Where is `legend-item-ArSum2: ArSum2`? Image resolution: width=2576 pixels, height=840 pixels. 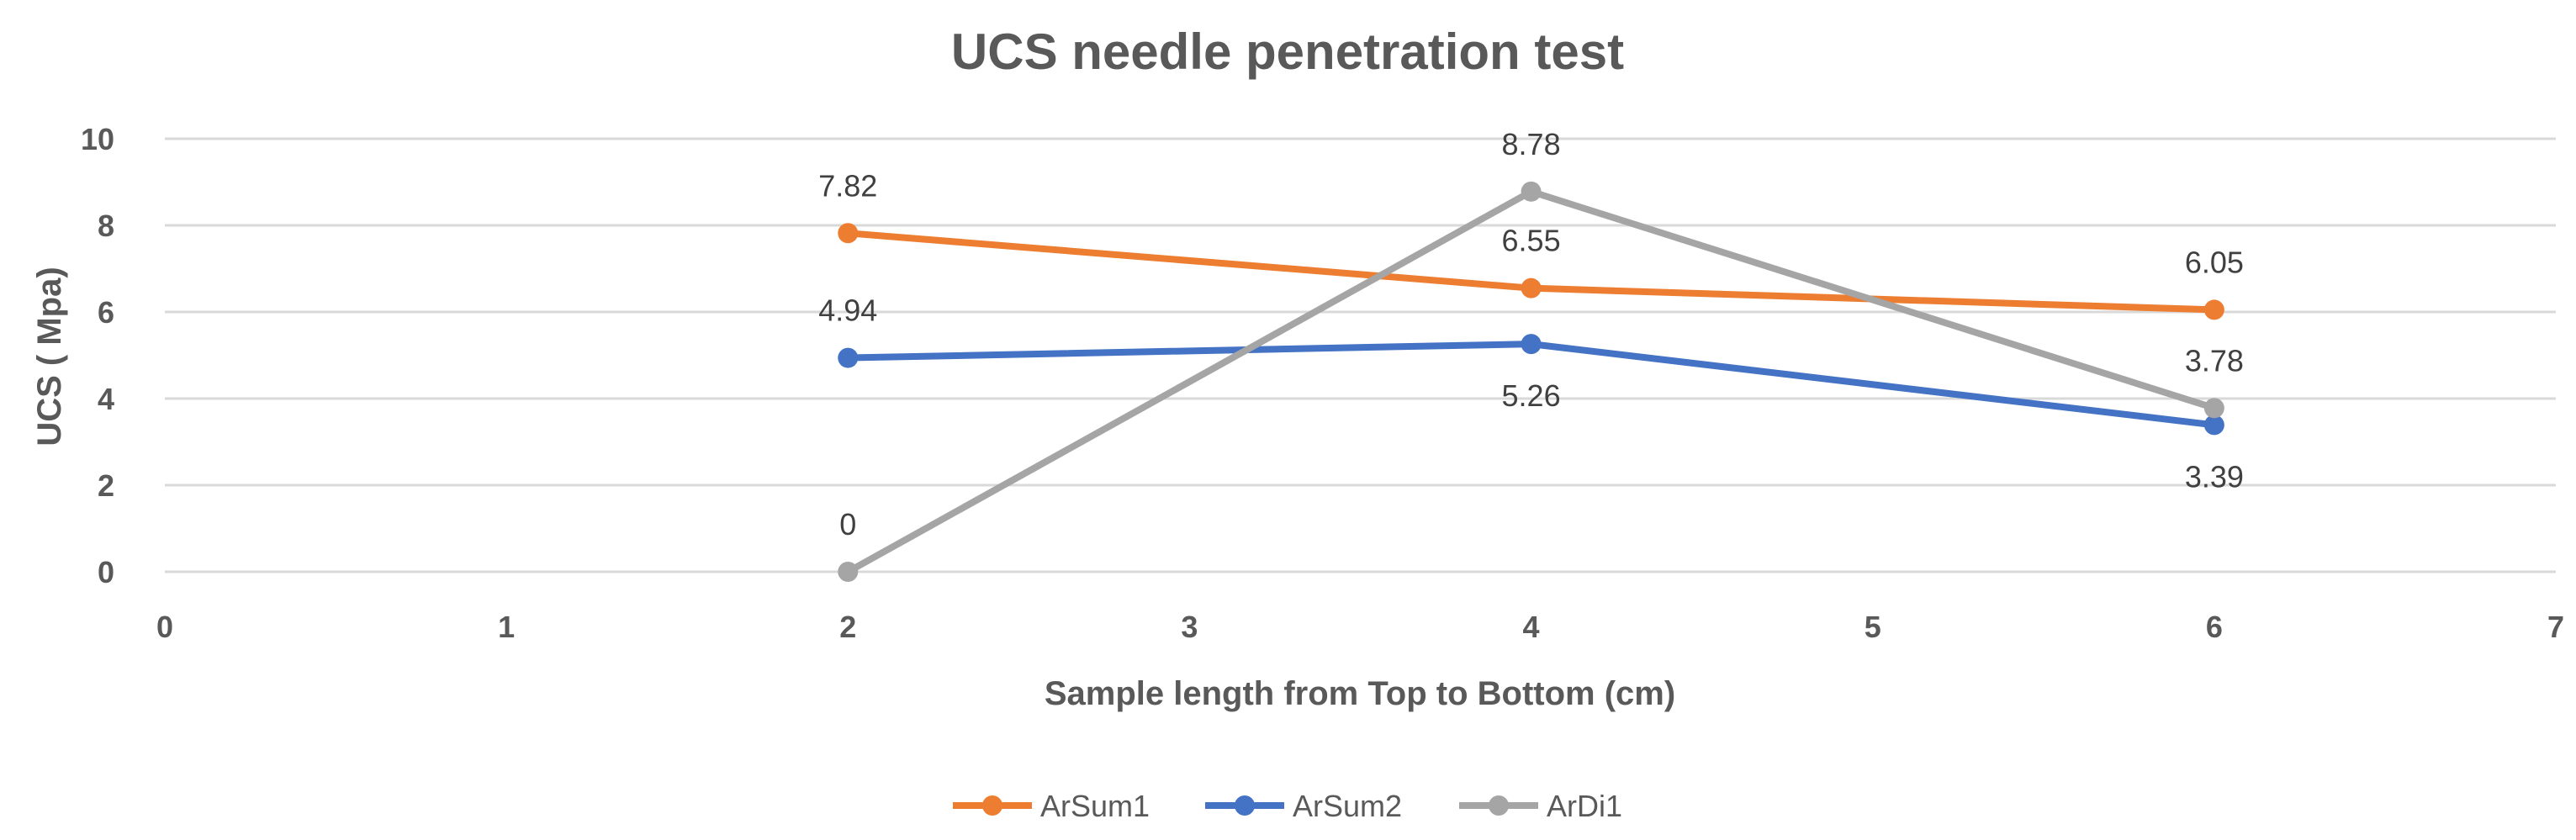
legend-item-ArSum2: ArSum2 is located at coordinates (1303, 806).